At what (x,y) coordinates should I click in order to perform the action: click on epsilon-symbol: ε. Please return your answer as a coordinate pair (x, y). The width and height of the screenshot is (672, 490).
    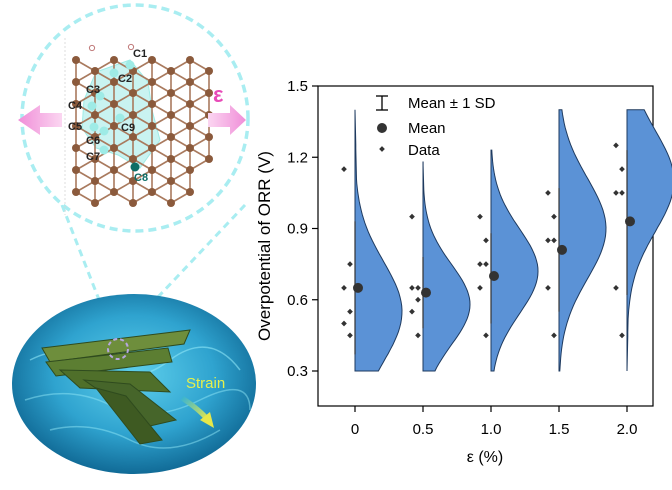
    Looking at the image, I should click on (218, 94).